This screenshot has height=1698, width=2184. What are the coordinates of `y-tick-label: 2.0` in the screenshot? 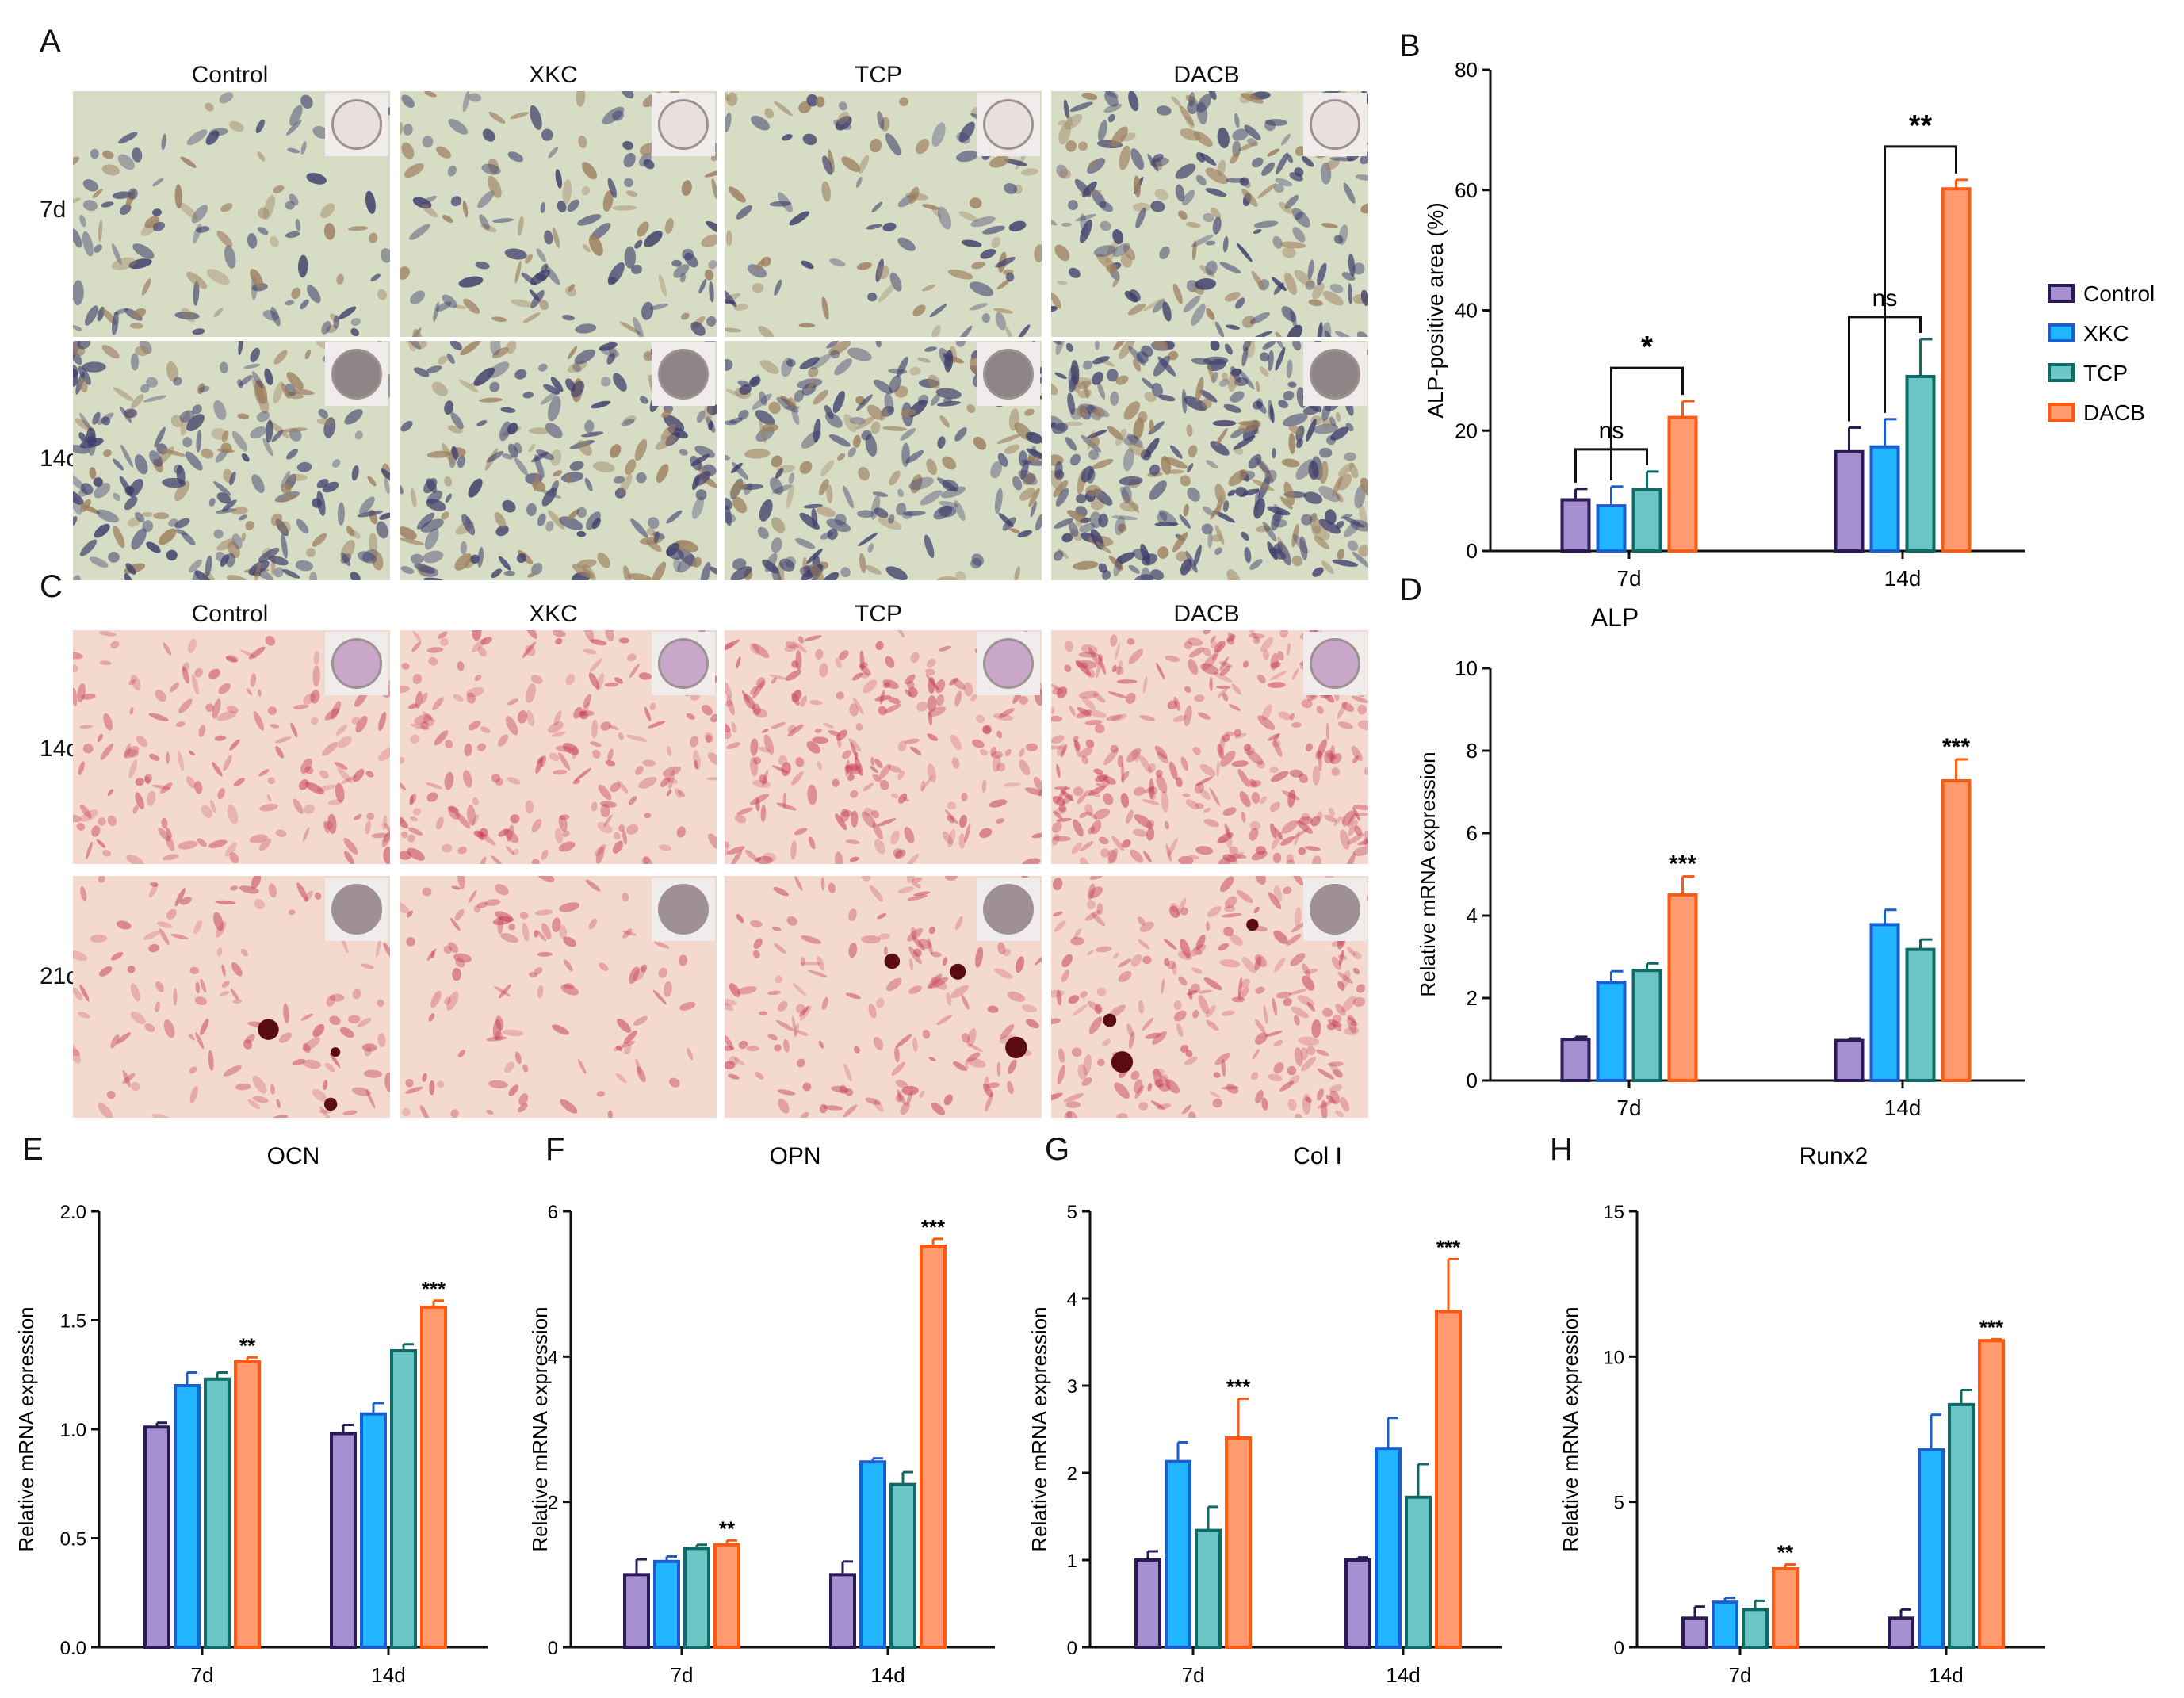 It's located at (73, 1212).